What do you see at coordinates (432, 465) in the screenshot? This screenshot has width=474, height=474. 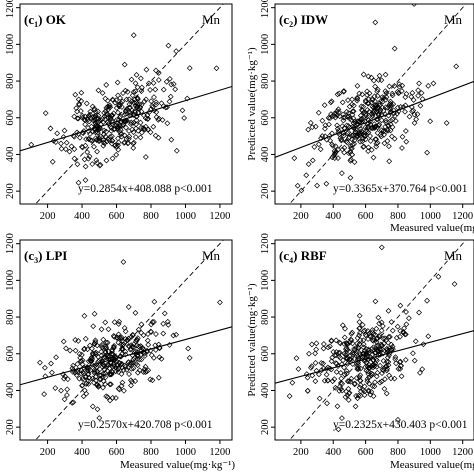 I see `x-axis-label: Measured value(mg·kg⁻¹)` at bounding box center [432, 465].